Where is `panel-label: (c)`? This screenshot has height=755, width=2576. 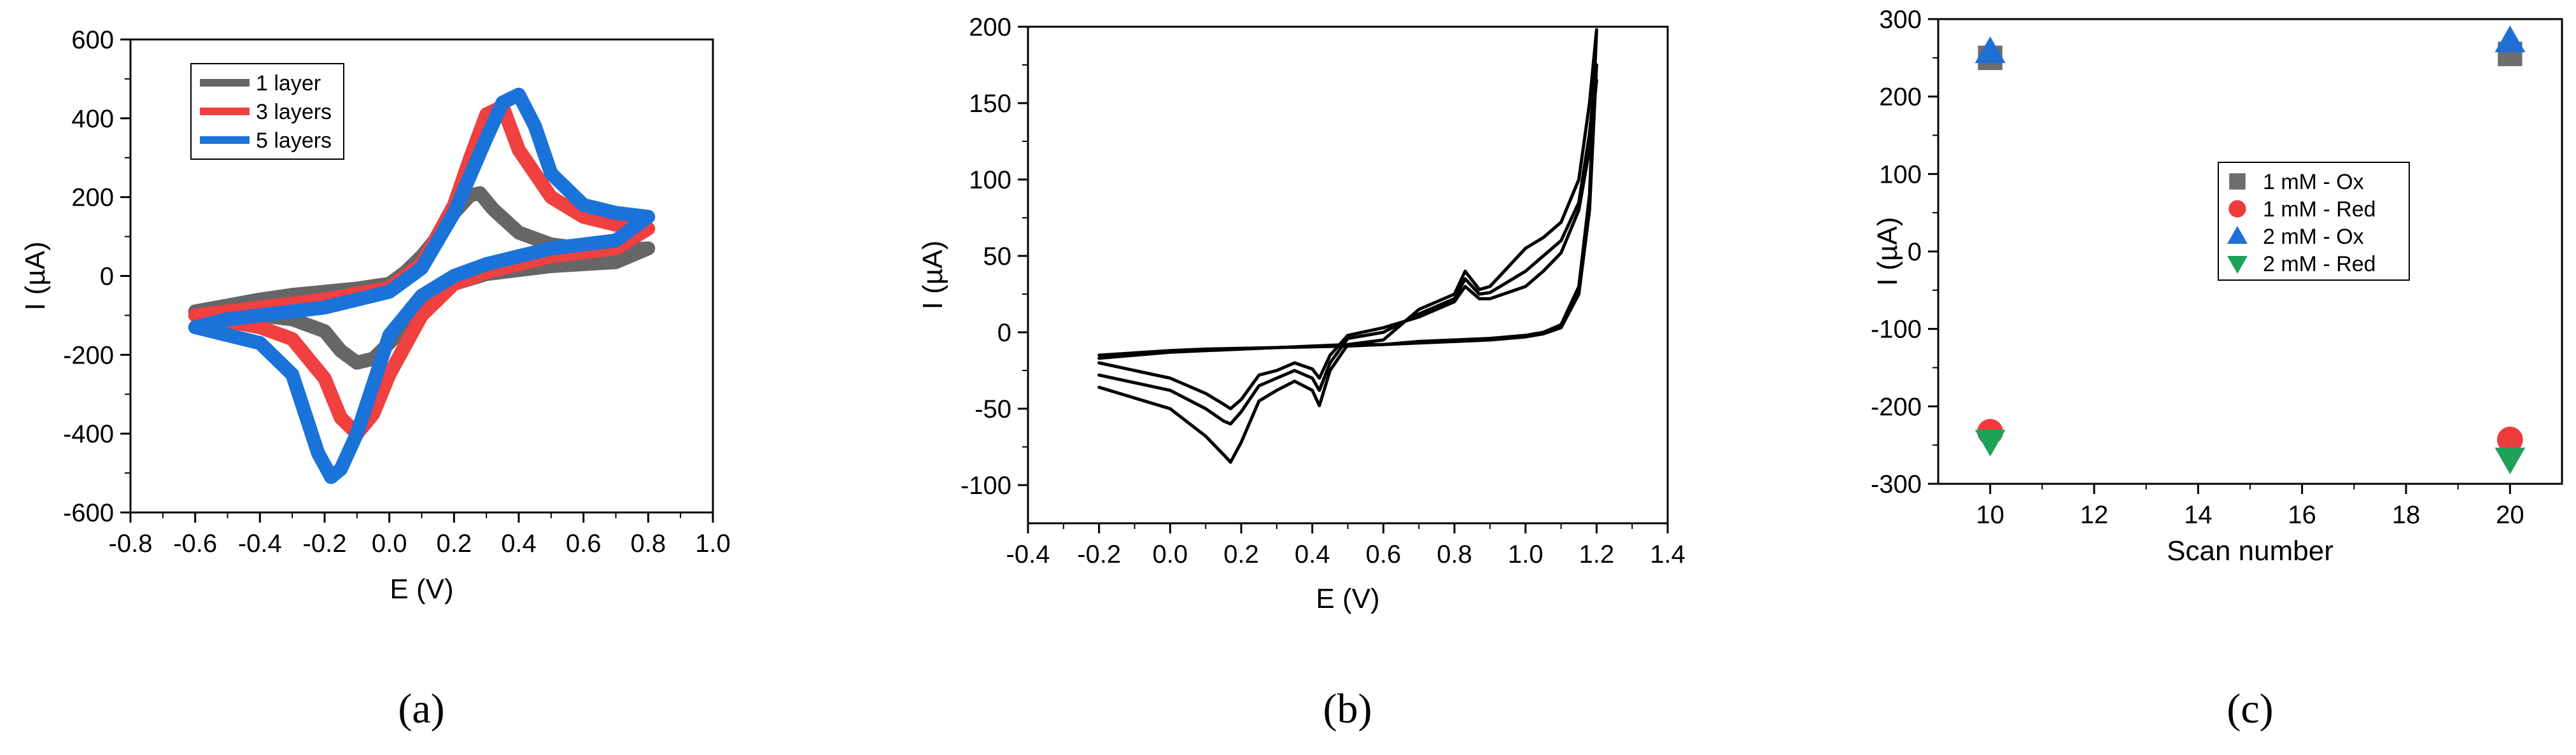
panel-label: (c) is located at coordinates (2250, 709).